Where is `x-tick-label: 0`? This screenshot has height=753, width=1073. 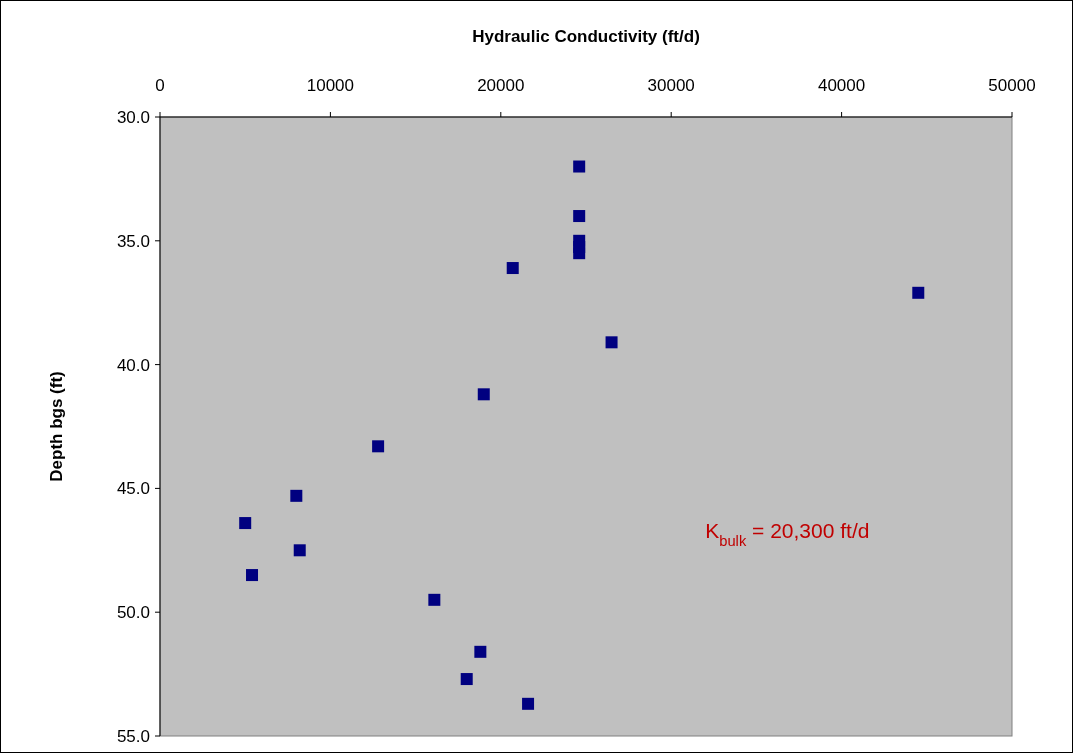 x-tick-label: 0 is located at coordinates (160, 85).